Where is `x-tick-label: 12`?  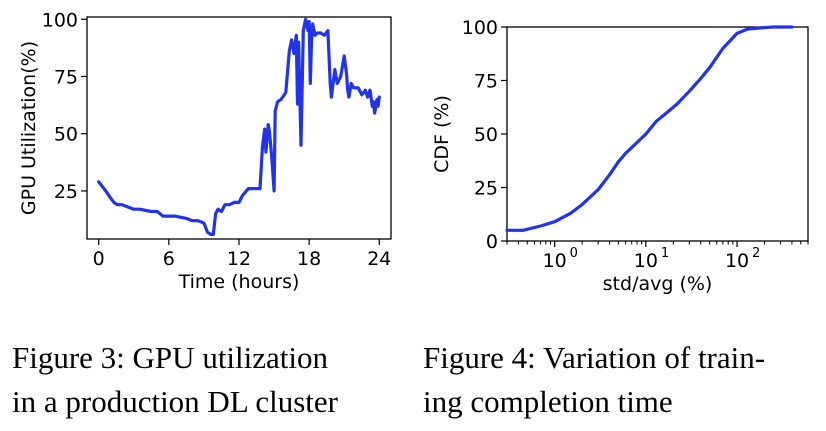 x-tick-label: 12 is located at coordinates (239, 259).